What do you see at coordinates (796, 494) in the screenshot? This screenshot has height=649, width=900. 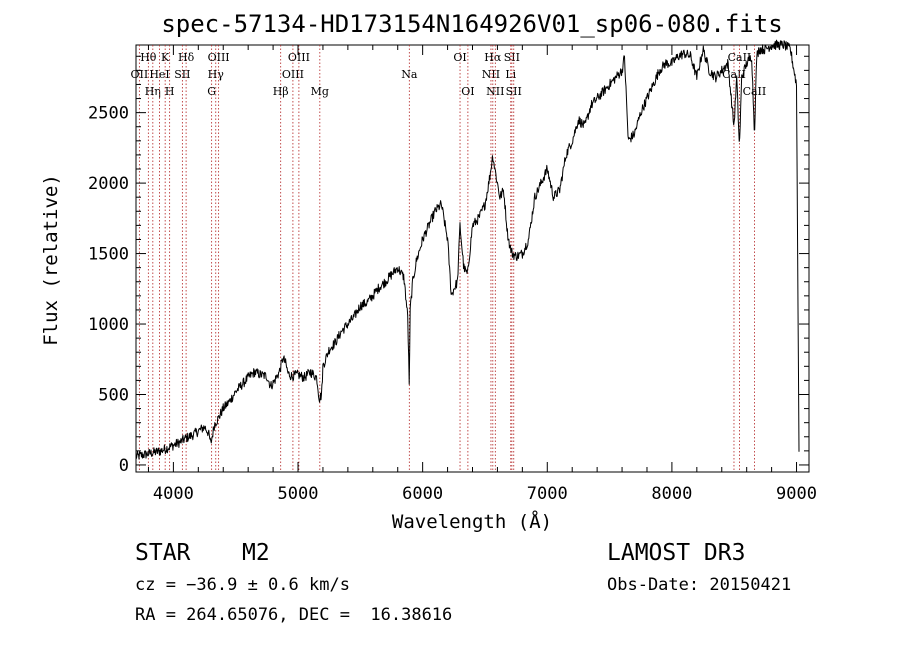 I see `x-tick-label: 9000` at bounding box center [796, 494].